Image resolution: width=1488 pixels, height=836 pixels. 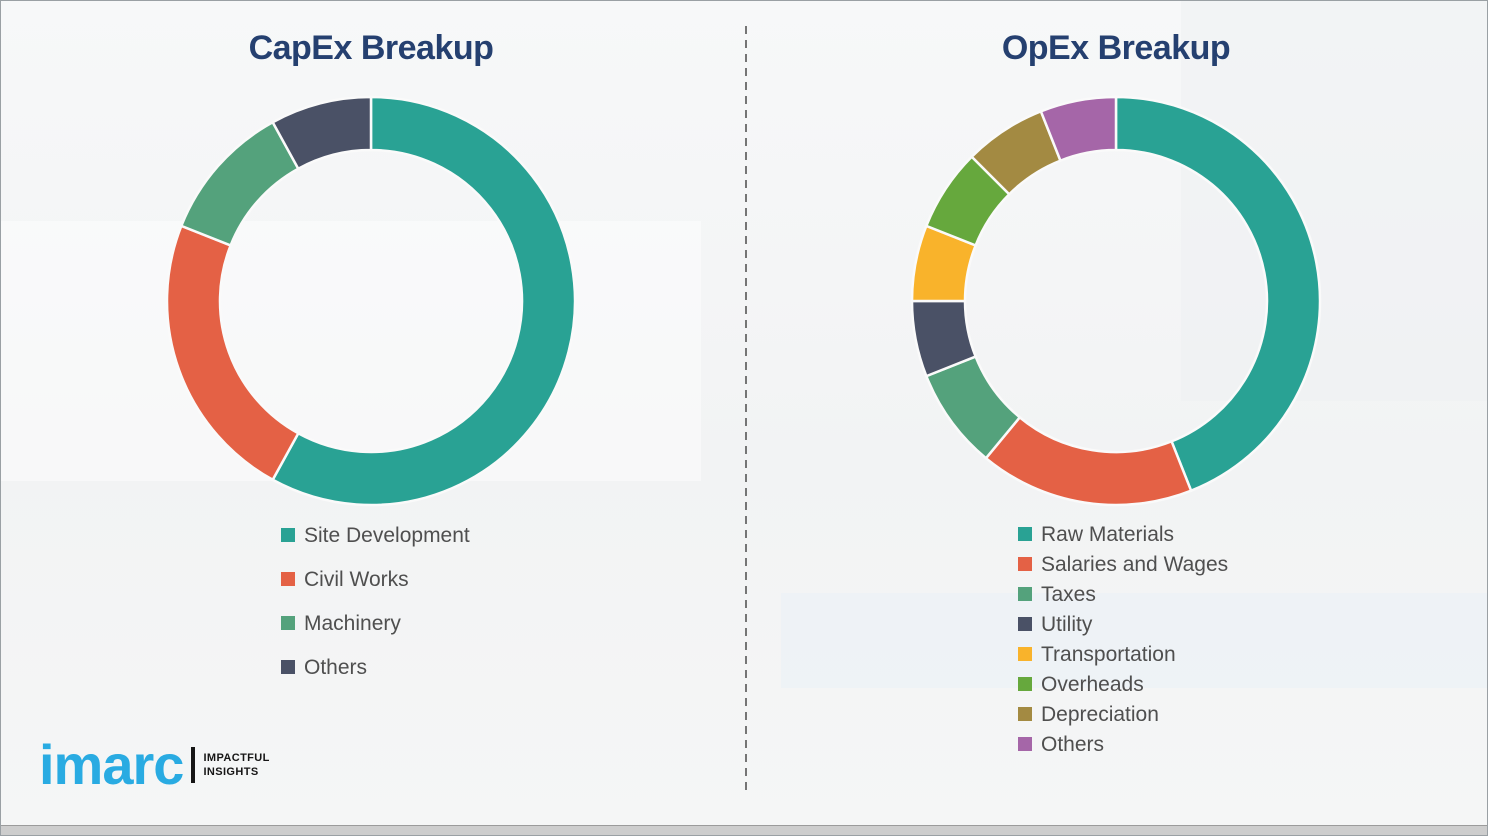 What do you see at coordinates (371, 48) in the screenshot?
I see `capex-chart-title: CapEx Breakup` at bounding box center [371, 48].